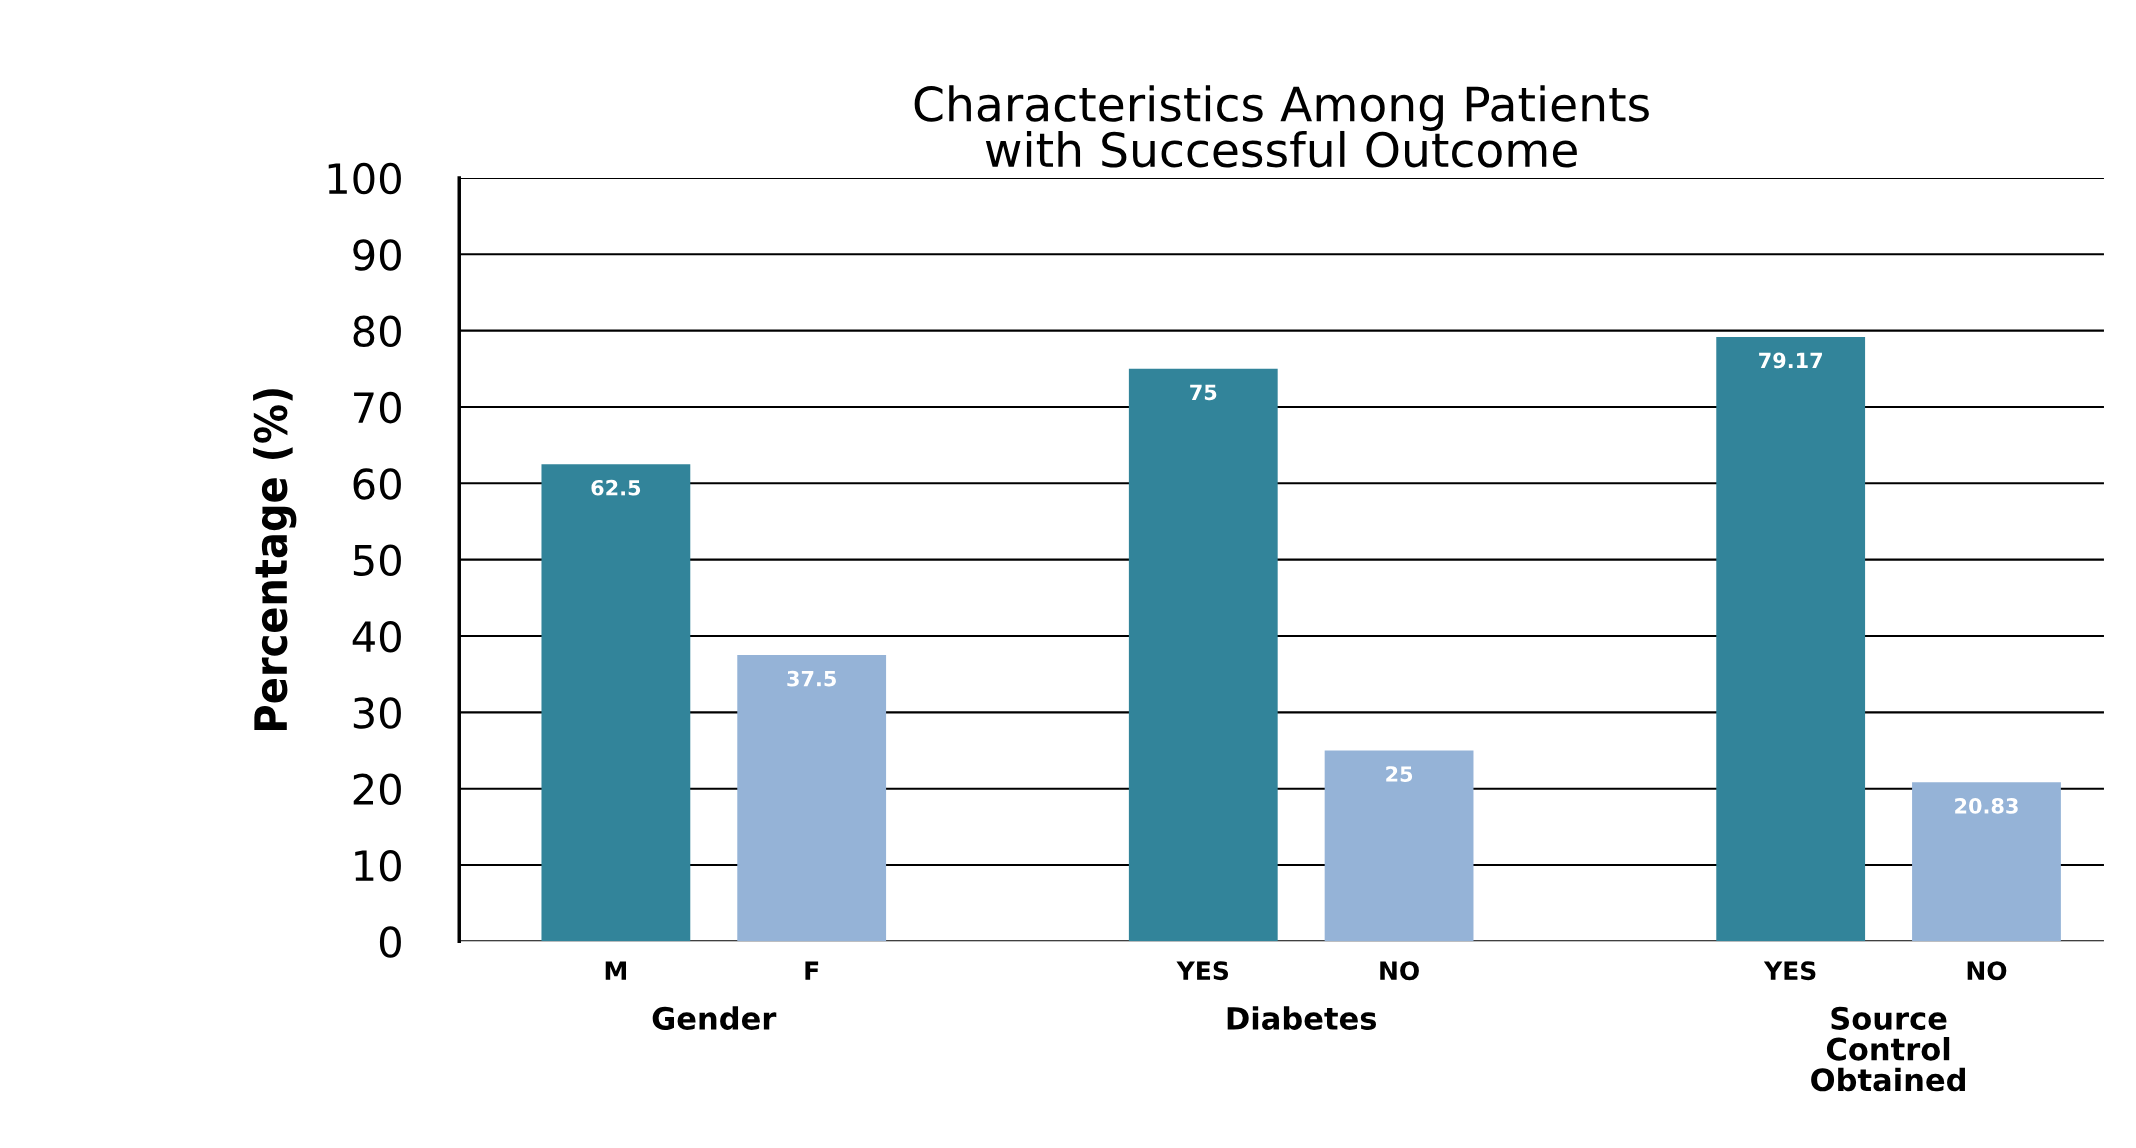 The width and height of the screenshot is (2136, 1148). What do you see at coordinates (1790, 360) in the screenshot?
I see `data-label: 79.17` at bounding box center [1790, 360].